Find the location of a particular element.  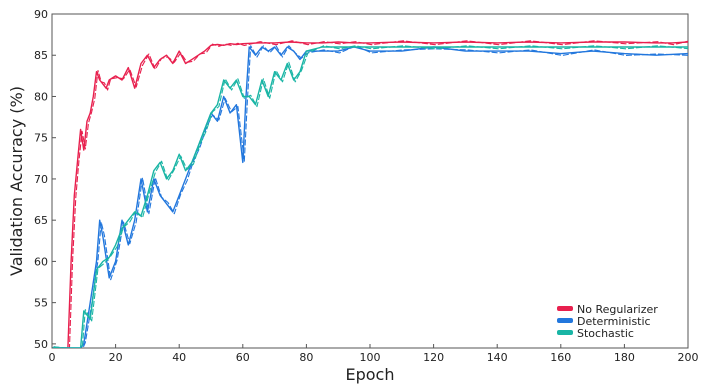

legend-swatch-no-regularizer is located at coordinates (565, 308).